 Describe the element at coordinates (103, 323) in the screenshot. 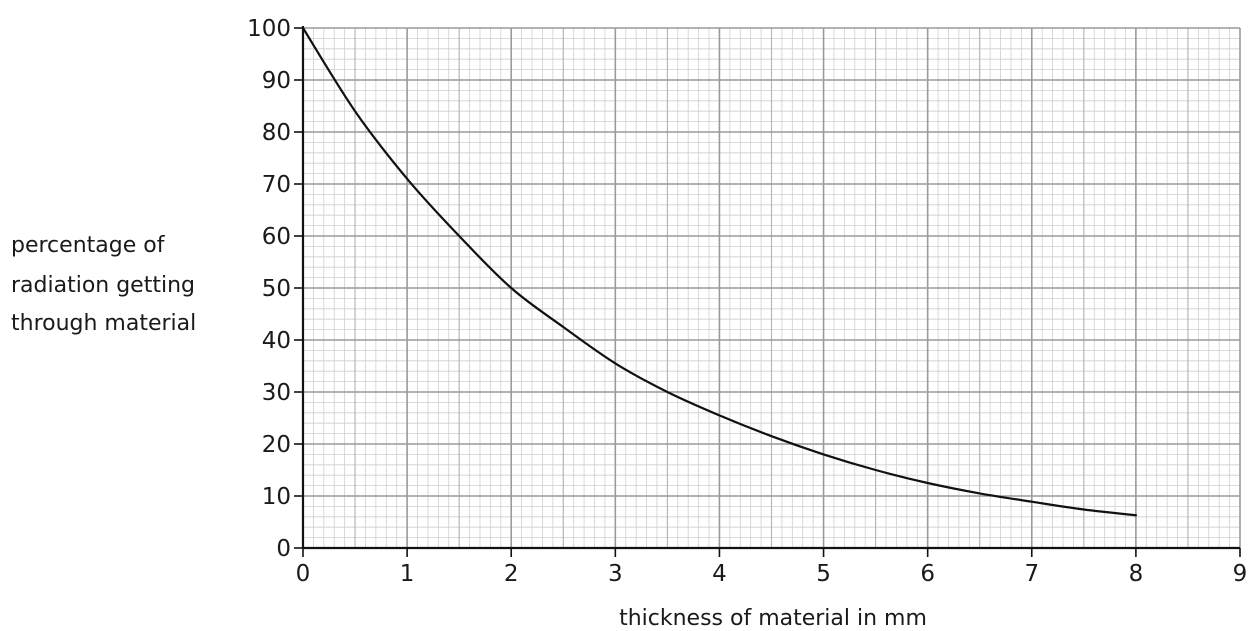

I see `y-axis-label-line-3: through material` at that location.